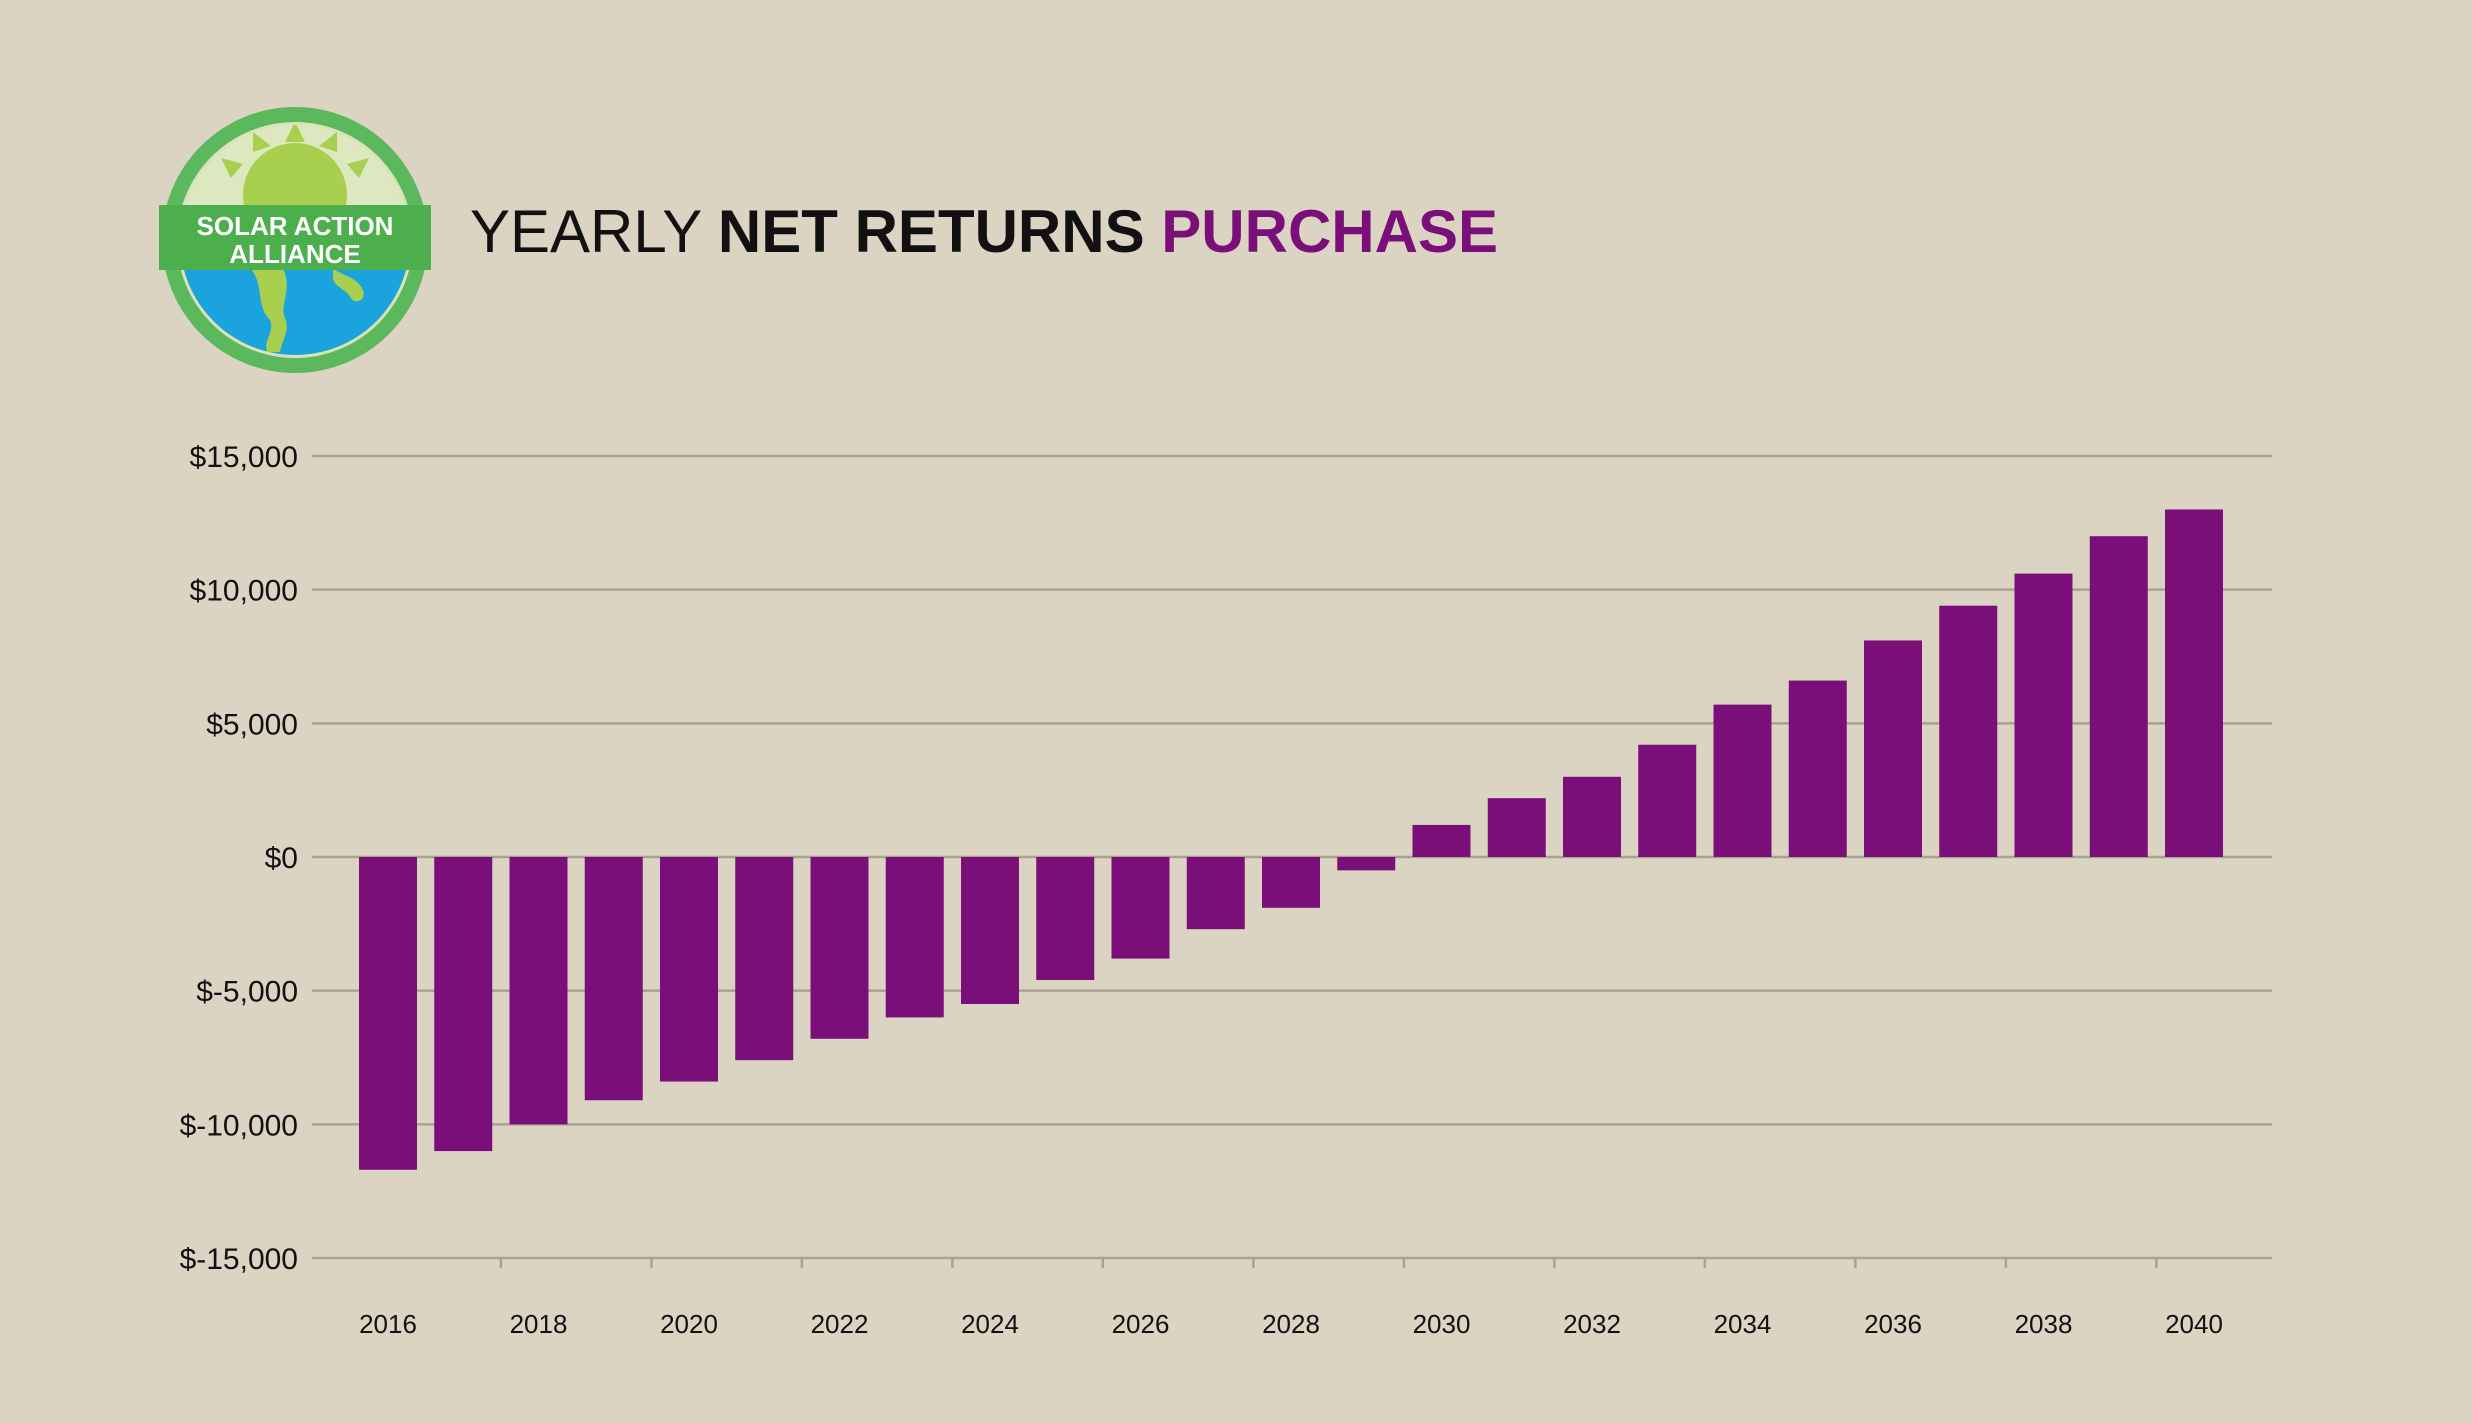  I want to click on bar-2018, so click(538, 991).